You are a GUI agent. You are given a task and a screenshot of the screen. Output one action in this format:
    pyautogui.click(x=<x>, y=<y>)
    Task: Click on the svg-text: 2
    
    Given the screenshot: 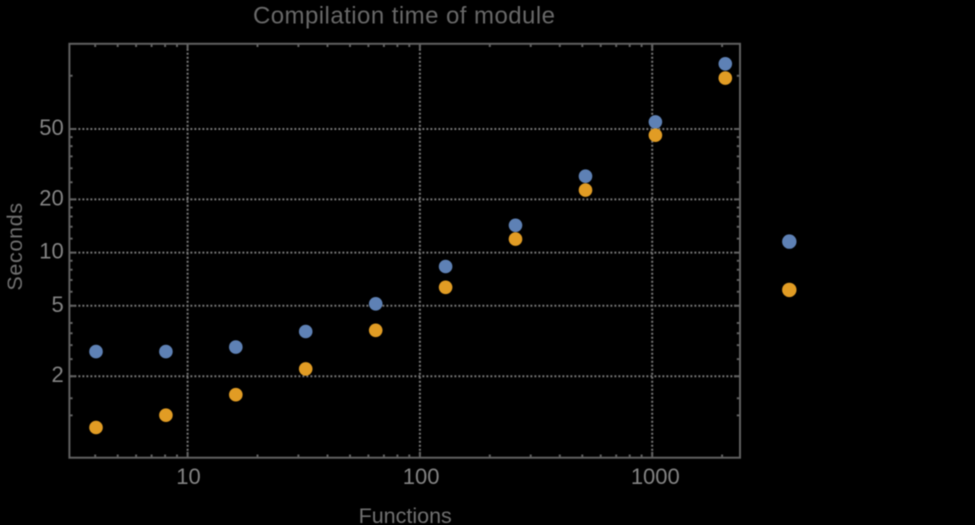 What is the action you would take?
    pyautogui.click(x=57, y=374)
    